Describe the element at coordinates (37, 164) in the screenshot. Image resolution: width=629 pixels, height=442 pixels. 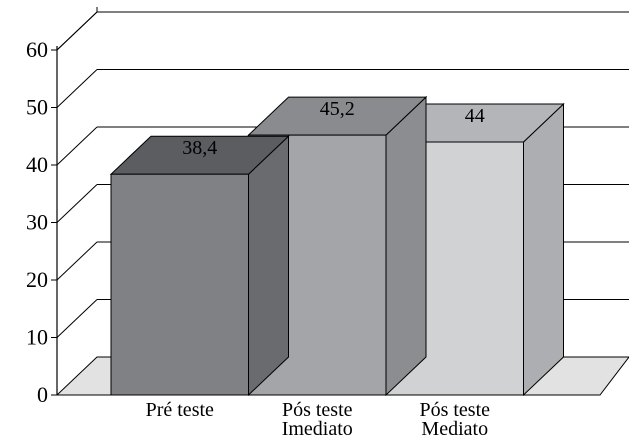
I see `y-tick-label: 40` at that location.